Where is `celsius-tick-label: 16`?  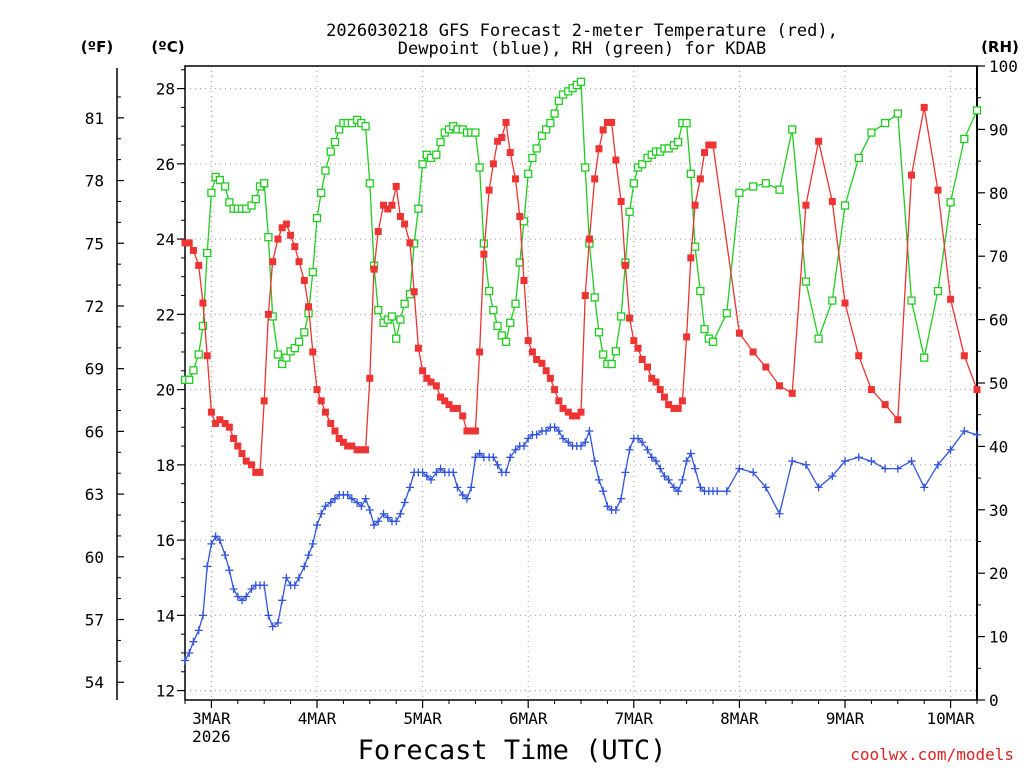
celsius-tick-label: 16 is located at coordinates (165, 540).